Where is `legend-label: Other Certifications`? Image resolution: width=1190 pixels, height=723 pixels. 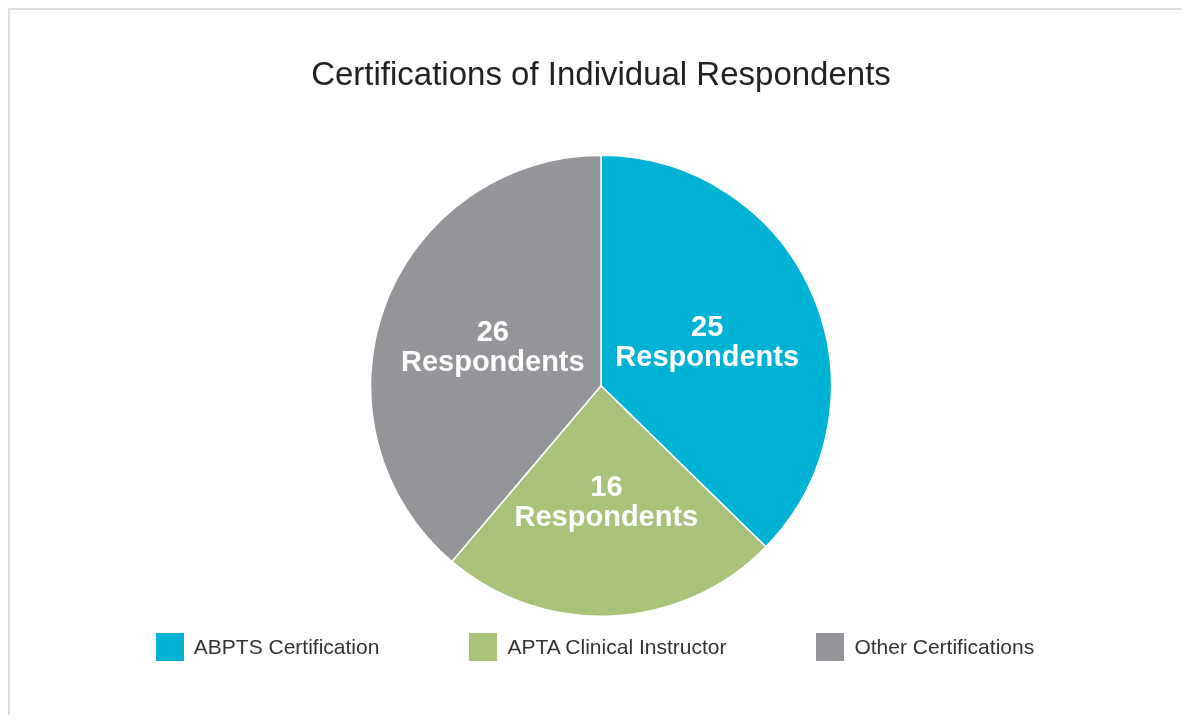 legend-label: Other Certifications is located at coordinates (944, 647).